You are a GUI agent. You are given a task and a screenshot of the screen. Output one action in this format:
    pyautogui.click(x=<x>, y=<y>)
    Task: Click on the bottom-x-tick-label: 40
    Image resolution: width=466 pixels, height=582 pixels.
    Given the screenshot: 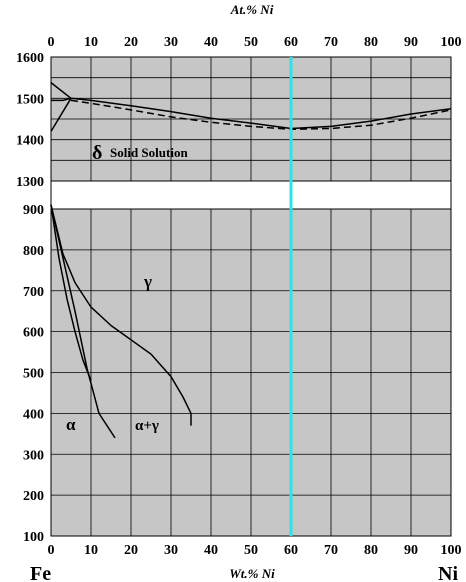 What is the action you would take?
    pyautogui.click(x=211, y=550)
    